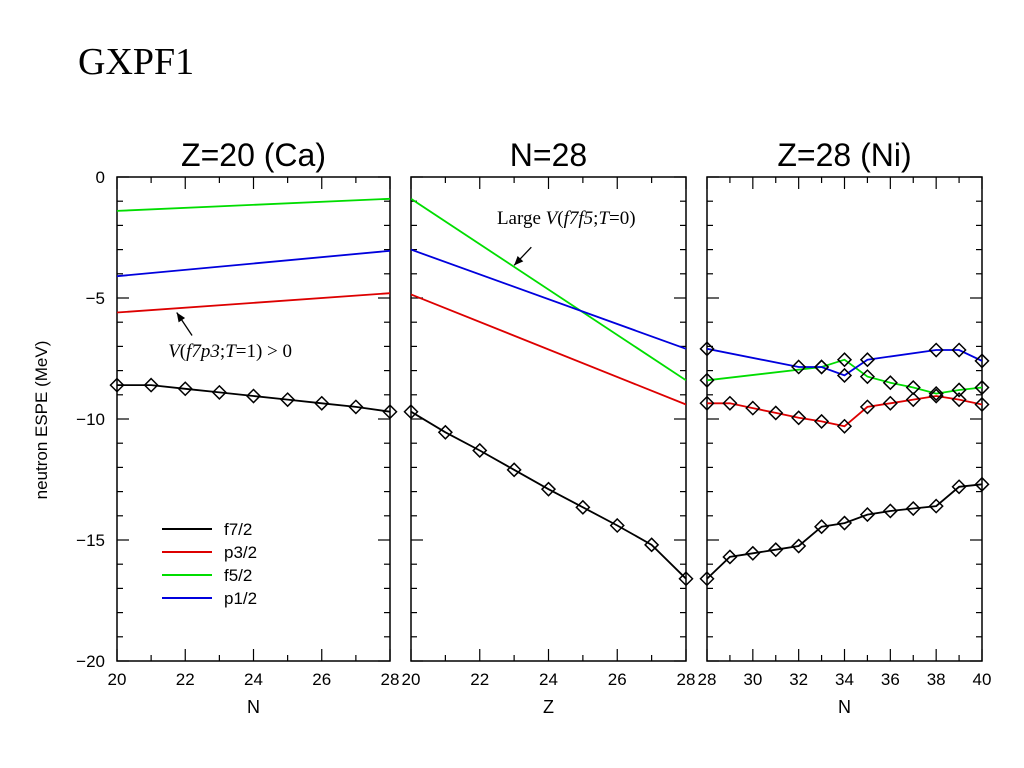 The width and height of the screenshot is (1024, 768). I want to click on y-tick-label: 0, so click(100, 177).